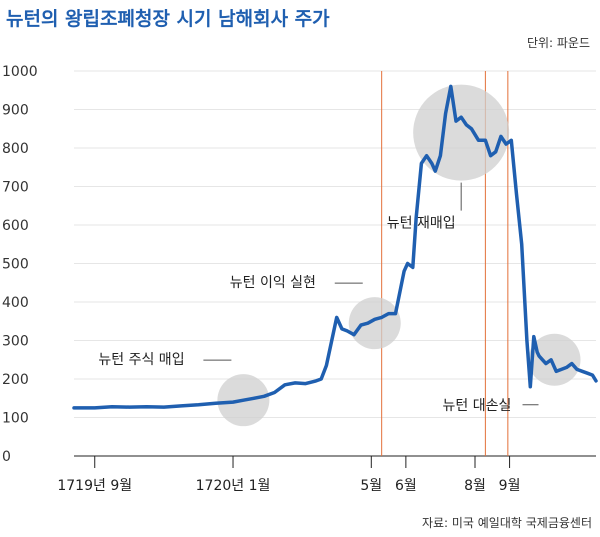 The image size is (600, 537). Describe the element at coordinates (510, 486) in the screenshot. I see `x-tick-label: 9월` at that location.